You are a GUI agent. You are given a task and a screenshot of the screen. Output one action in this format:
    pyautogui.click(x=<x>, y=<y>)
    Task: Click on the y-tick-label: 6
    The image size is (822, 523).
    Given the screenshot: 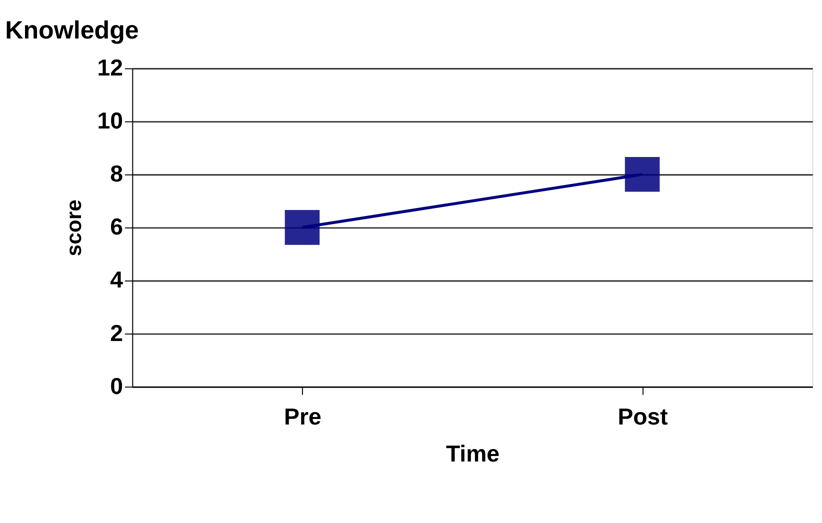 What is the action you would take?
    pyautogui.click(x=117, y=227)
    